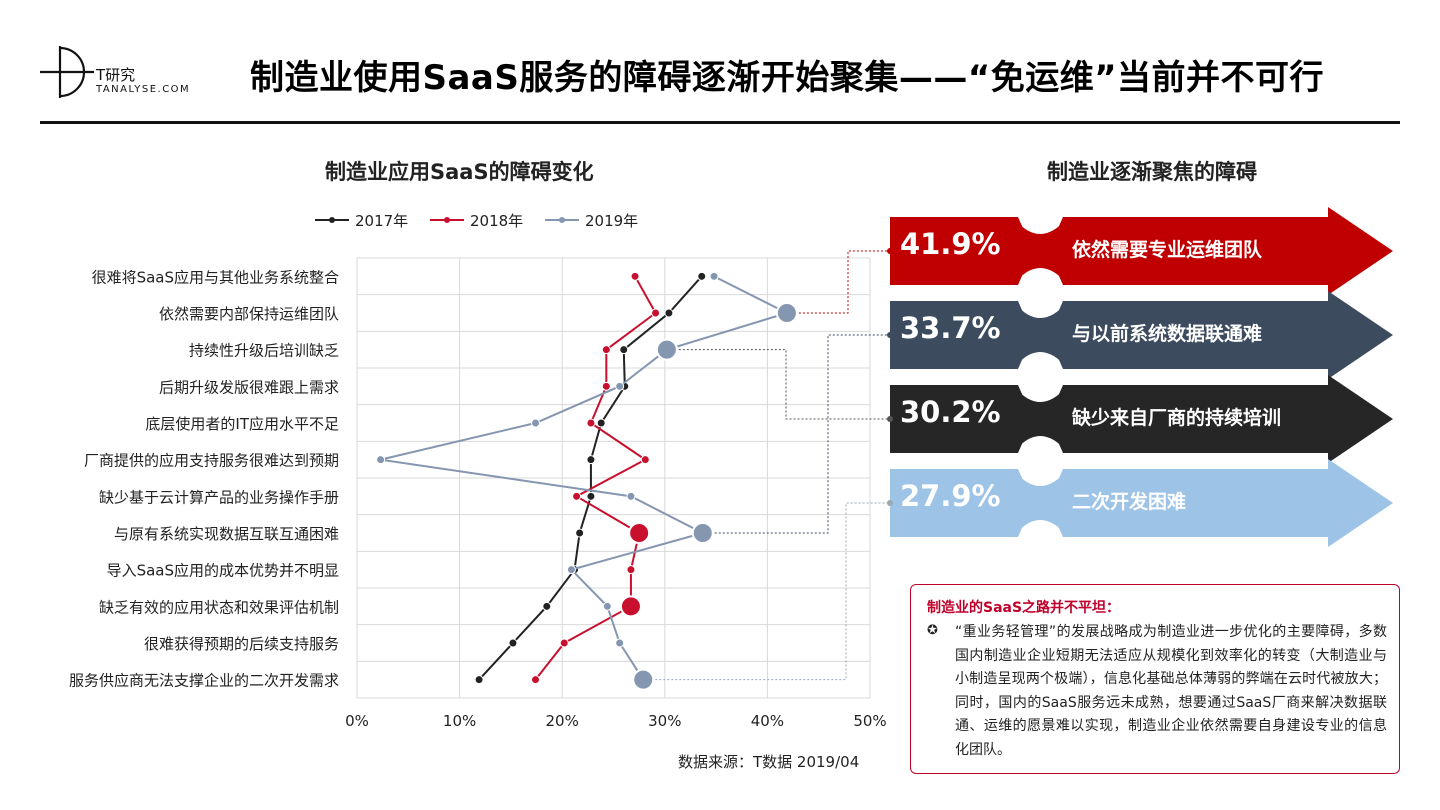 Image resolution: width=1440 pixels, height=810 pixels. Describe the element at coordinates (219, 607) in the screenshot. I see `category-label: 缺乏有效的应用状态和效果评估机制` at that location.